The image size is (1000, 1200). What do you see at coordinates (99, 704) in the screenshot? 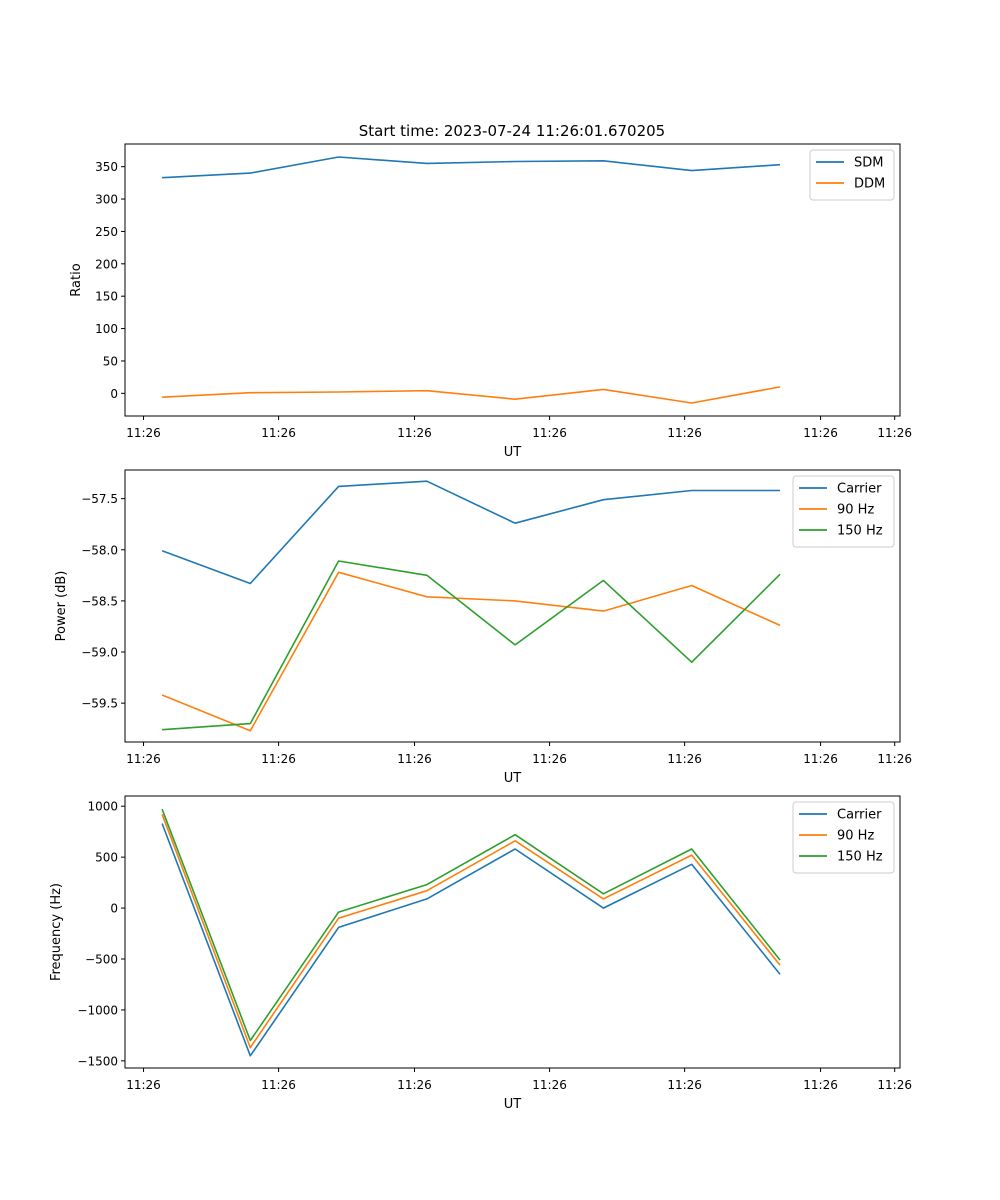
I see `y-tick-label: −59.5` at bounding box center [99, 704].